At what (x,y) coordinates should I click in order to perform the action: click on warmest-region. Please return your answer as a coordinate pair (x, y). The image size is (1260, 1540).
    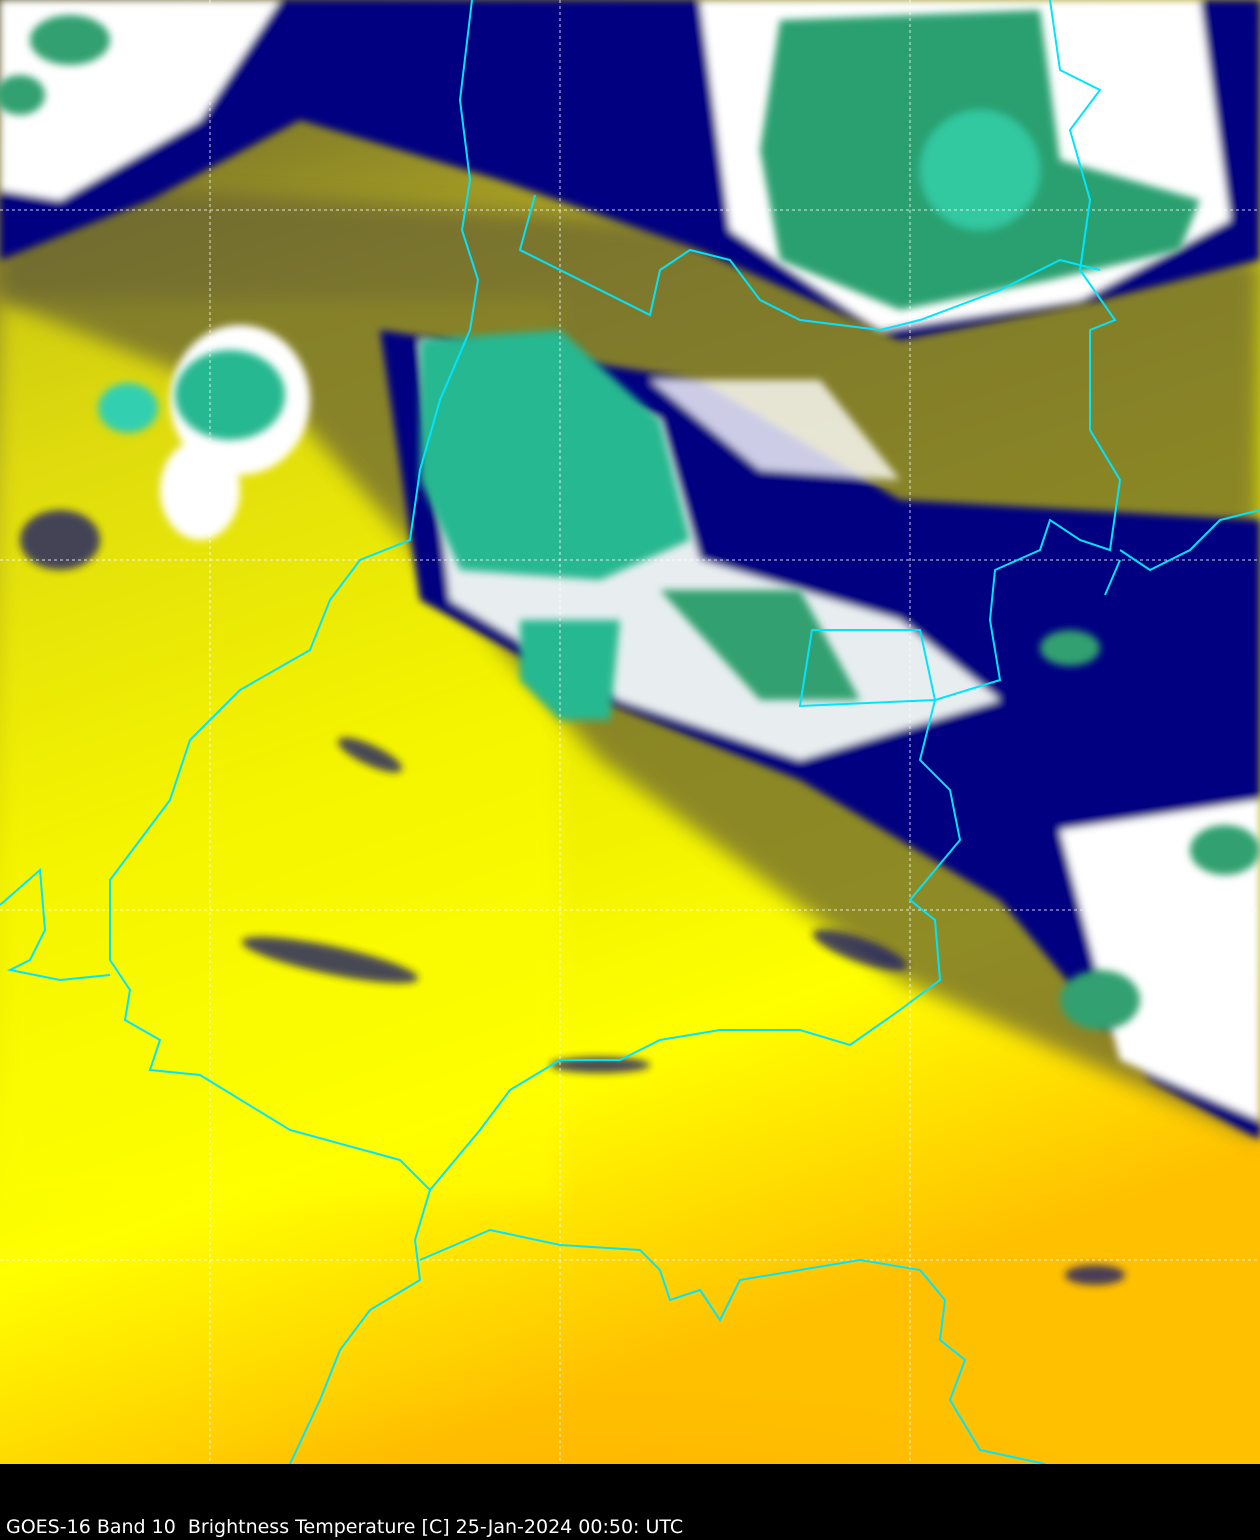
    Looking at the image, I should click on (640, 1357).